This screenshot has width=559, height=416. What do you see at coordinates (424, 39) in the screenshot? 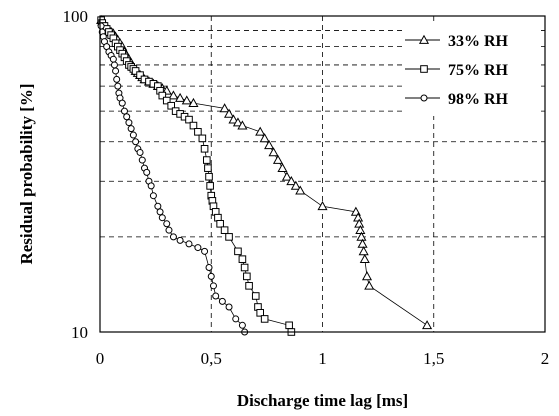
I see `legend-marker-triangle` at bounding box center [424, 39].